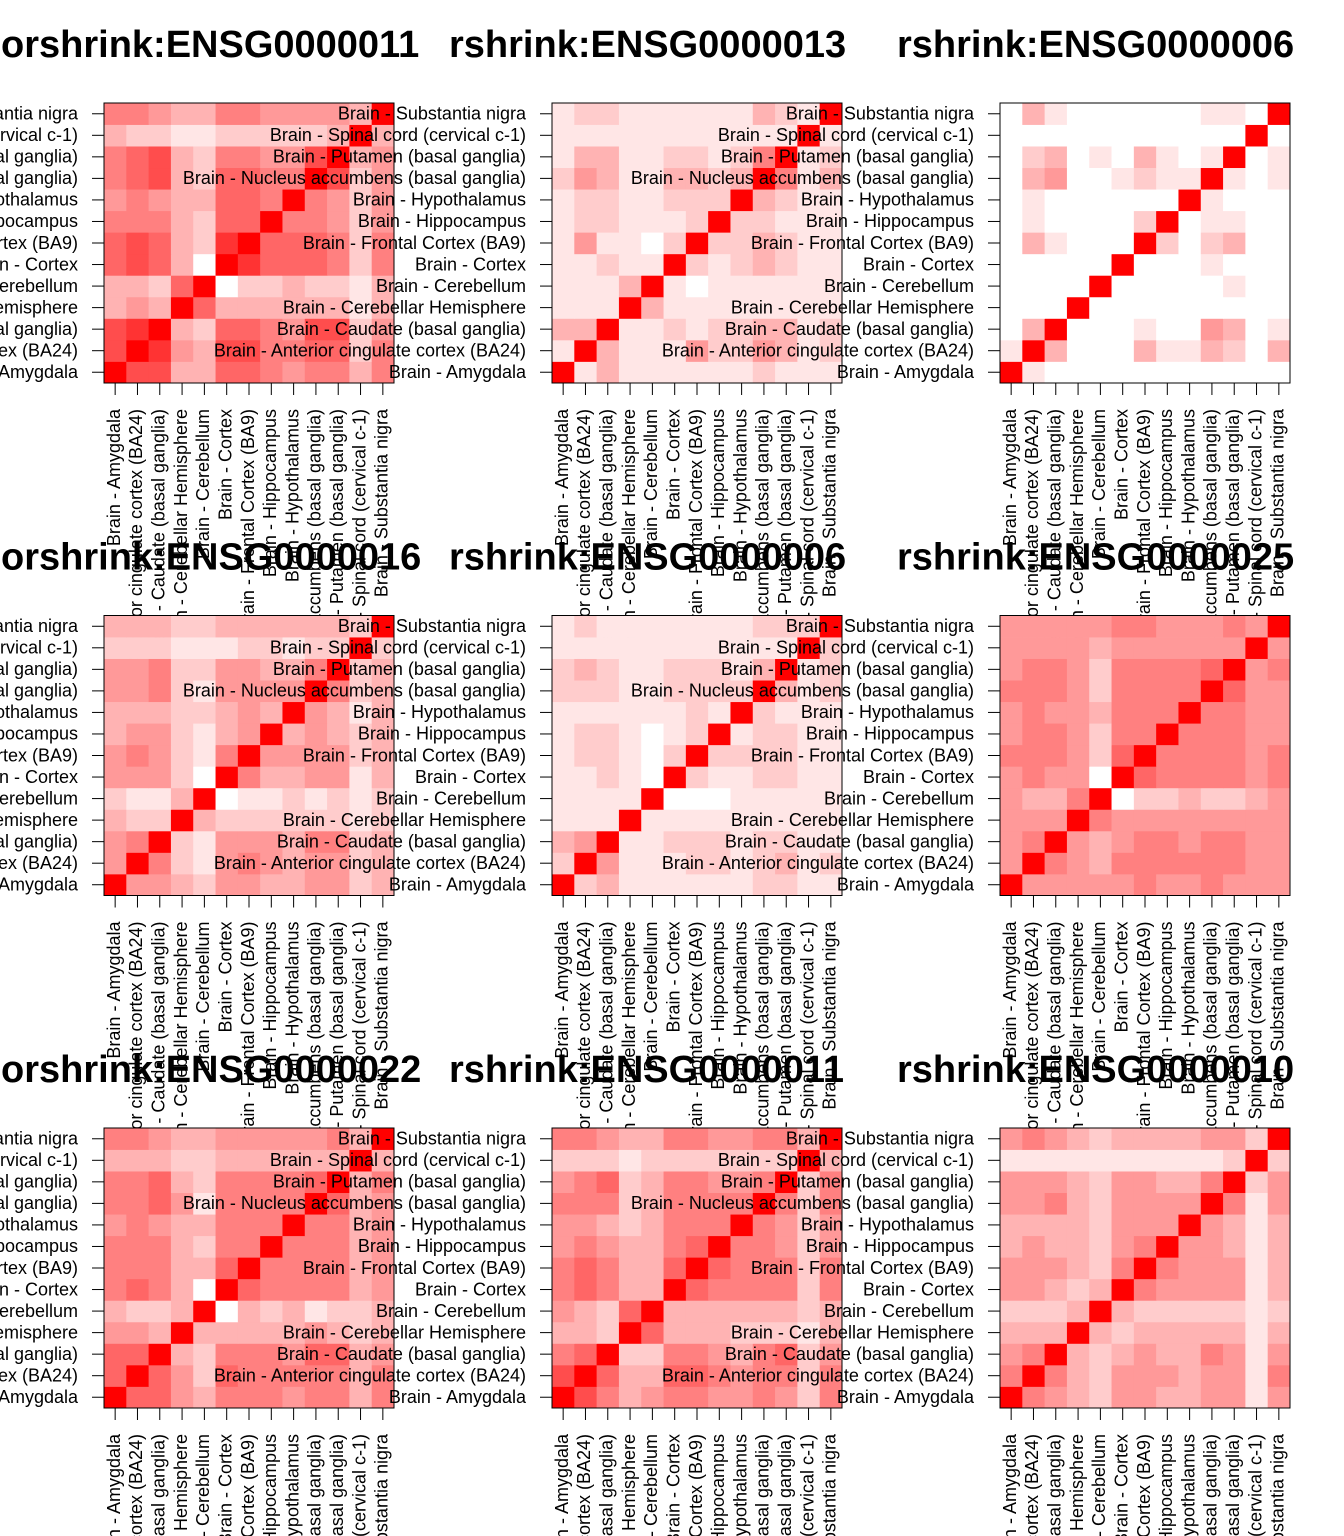  What do you see at coordinates (39, 1225) in the screenshot?
I see `y-tick-label: Brain - Hypothalamus` at bounding box center [39, 1225].